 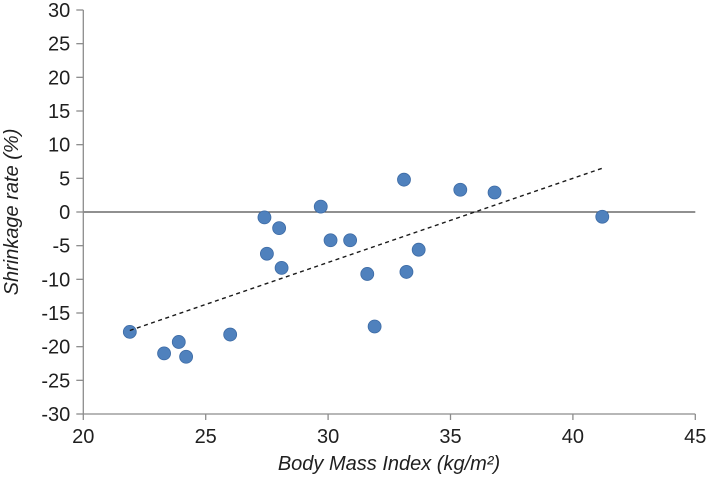 I want to click on y-tick-label: -15, so click(x=55, y=314).